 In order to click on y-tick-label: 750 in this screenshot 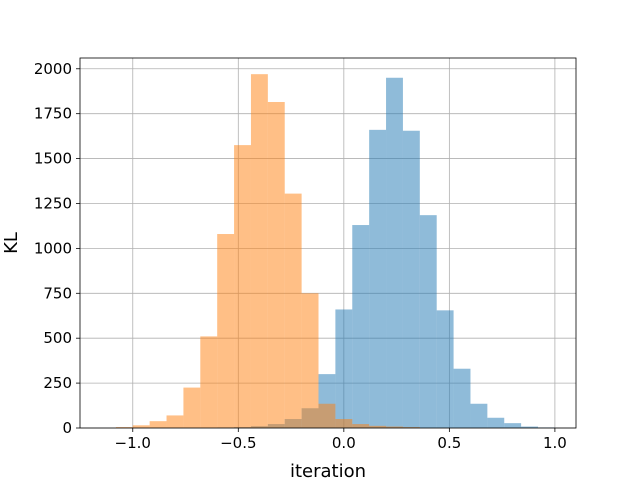, I will do `click(57, 293)`.